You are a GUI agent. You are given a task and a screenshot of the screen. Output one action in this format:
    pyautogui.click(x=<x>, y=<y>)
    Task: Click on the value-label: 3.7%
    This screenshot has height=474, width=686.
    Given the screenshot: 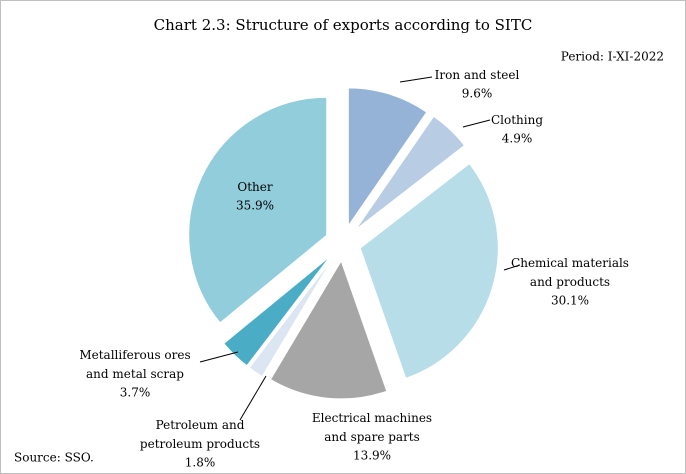 What is the action you would take?
    pyautogui.click(x=135, y=393)
    